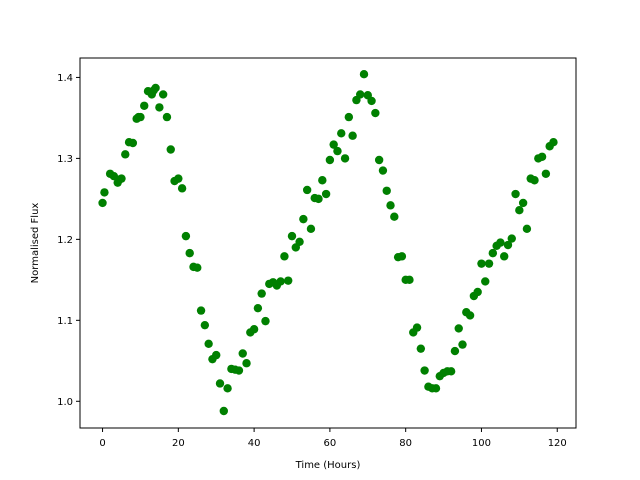 The image size is (640, 480). Describe the element at coordinates (254, 443) in the screenshot. I see `x-tick-label: 40` at that location.